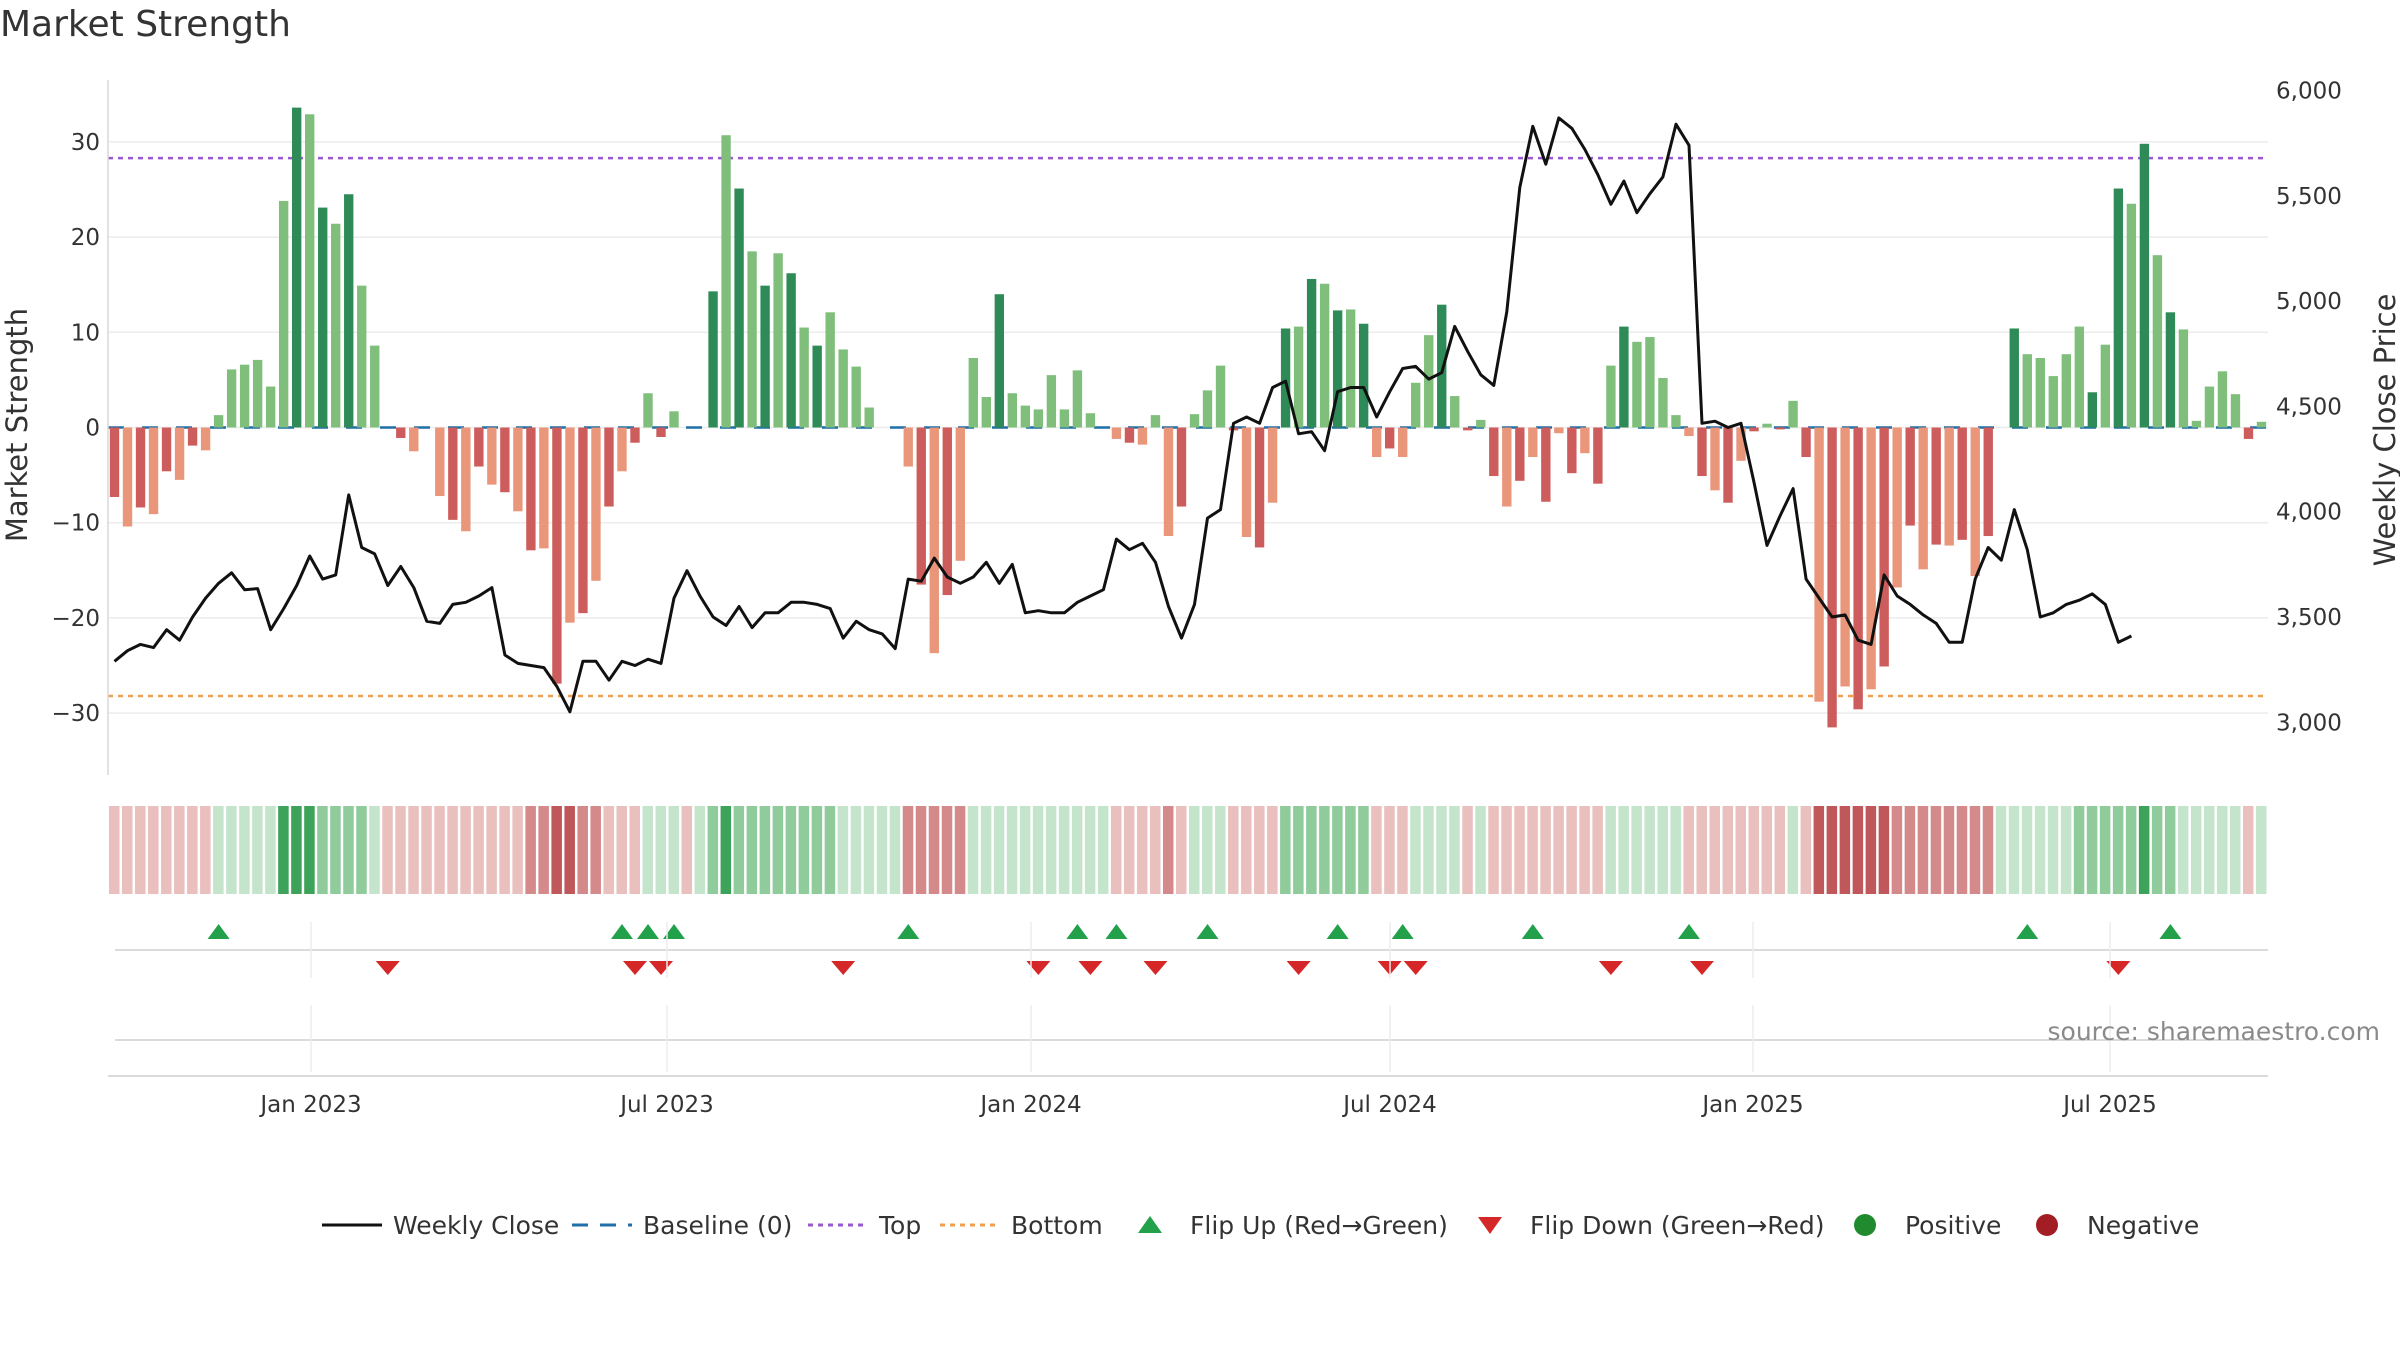 This screenshot has width=2400, height=1350. What do you see at coordinates (1191, 982) in the screenshot?
I see `flip-markers` at bounding box center [1191, 982].